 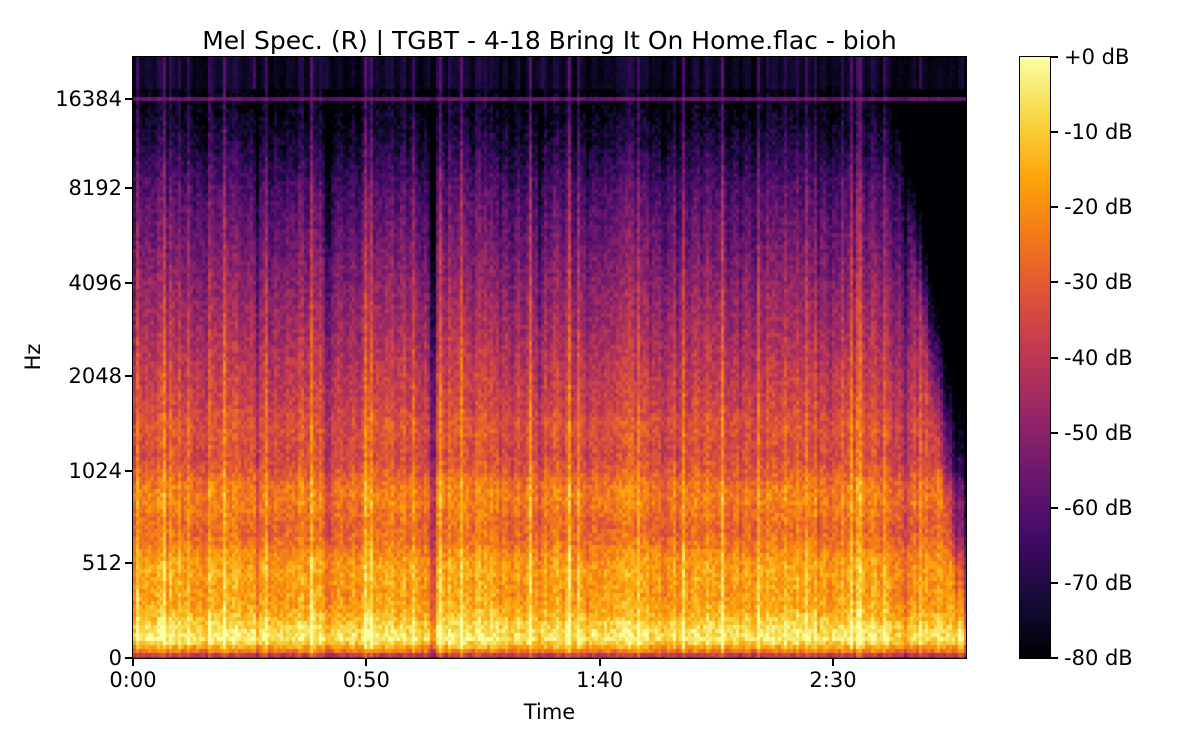 I want to click on colorbar, so click(x=1035, y=357).